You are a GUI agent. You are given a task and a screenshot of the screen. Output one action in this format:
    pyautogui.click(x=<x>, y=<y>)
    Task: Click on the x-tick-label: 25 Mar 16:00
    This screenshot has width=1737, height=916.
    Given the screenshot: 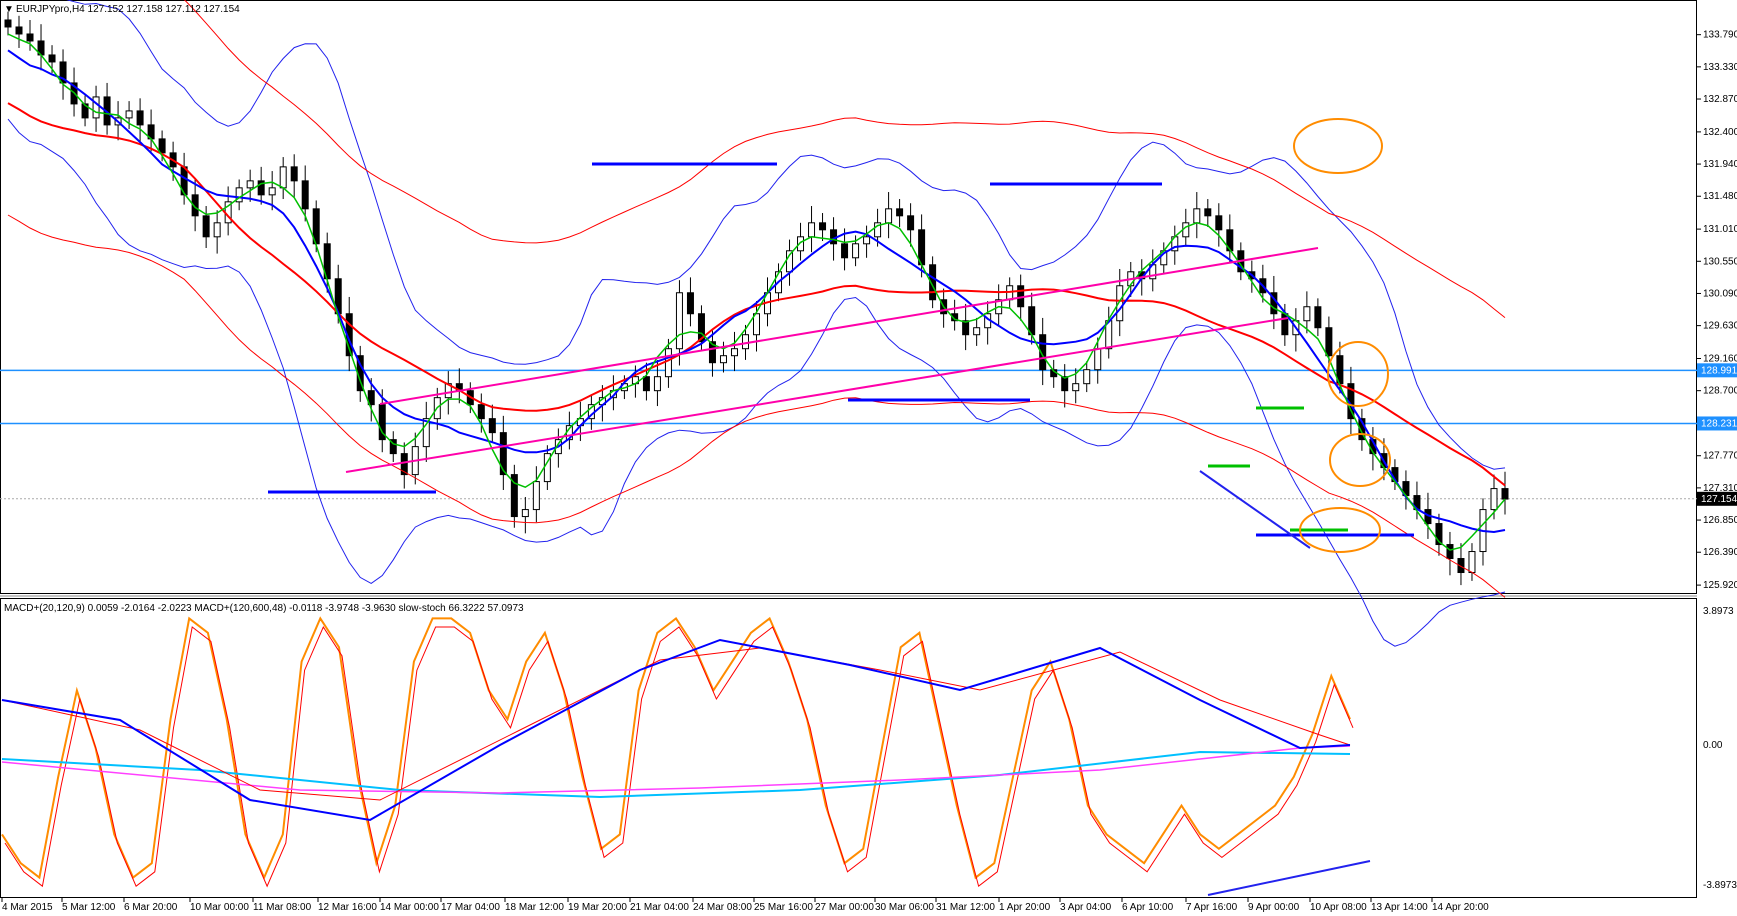 What is the action you would take?
    pyautogui.click(x=783, y=907)
    